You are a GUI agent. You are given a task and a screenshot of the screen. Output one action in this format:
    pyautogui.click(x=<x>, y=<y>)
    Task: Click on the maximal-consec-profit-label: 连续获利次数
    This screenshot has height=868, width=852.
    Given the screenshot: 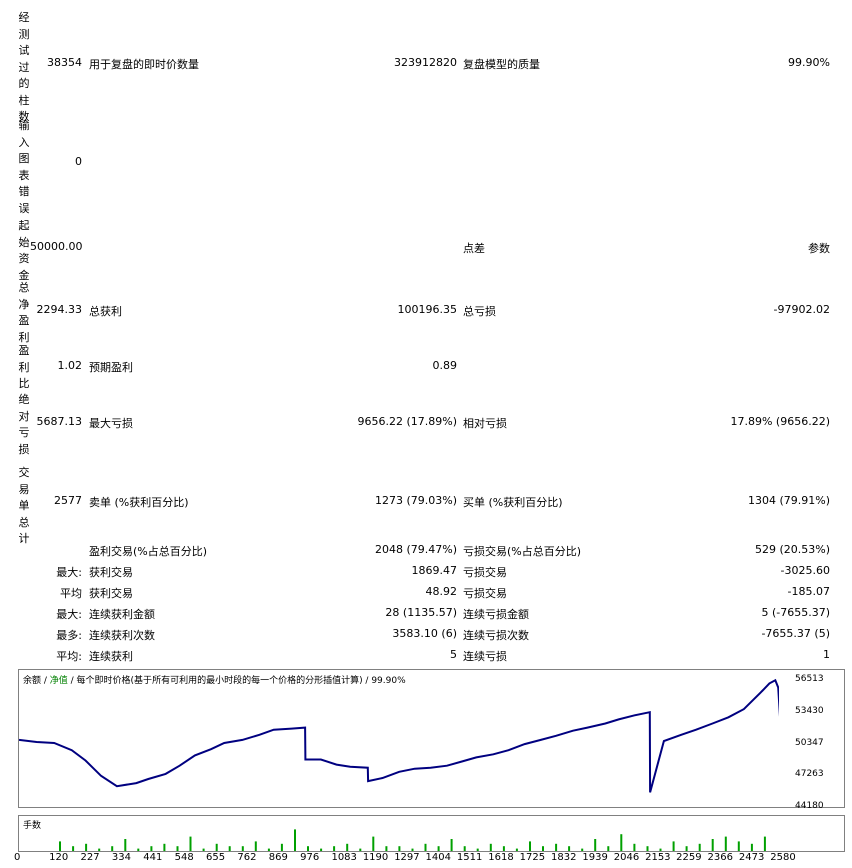 What is the action you would take?
    pyautogui.click(x=122, y=635)
    